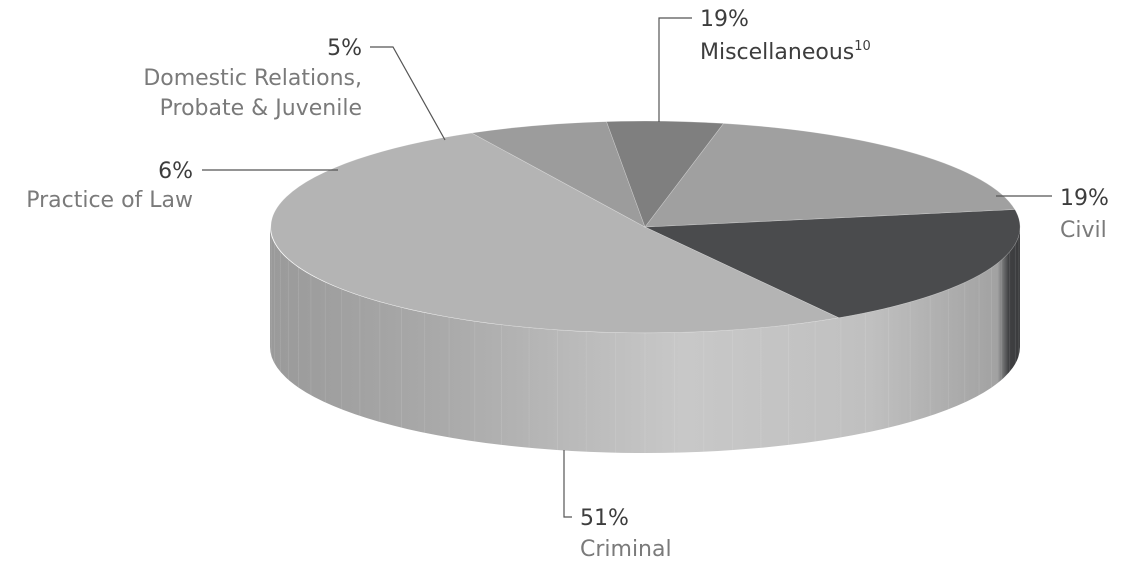 This screenshot has height=561, width=1126. Describe the element at coordinates (344, 48) in the screenshot. I see `domestic-pct: 5%` at that location.